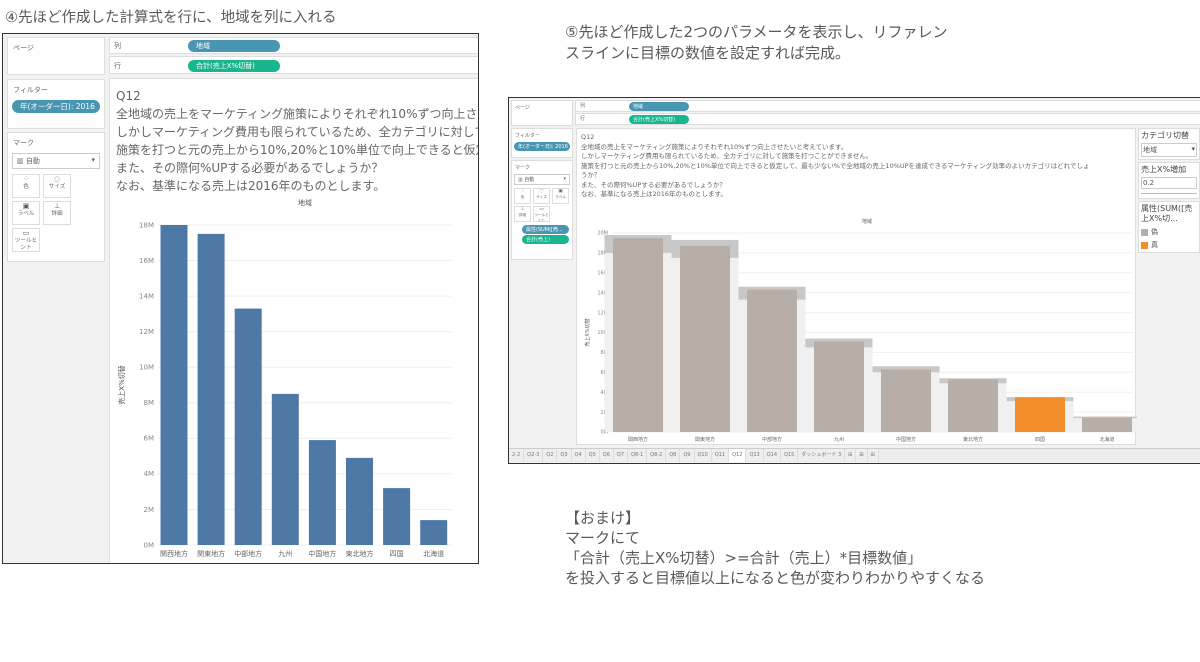 This screenshot has height=662, width=1200. What do you see at coordinates (851, 455) in the screenshot?
I see `new-worksheet-icon: ⊞` at bounding box center [851, 455].